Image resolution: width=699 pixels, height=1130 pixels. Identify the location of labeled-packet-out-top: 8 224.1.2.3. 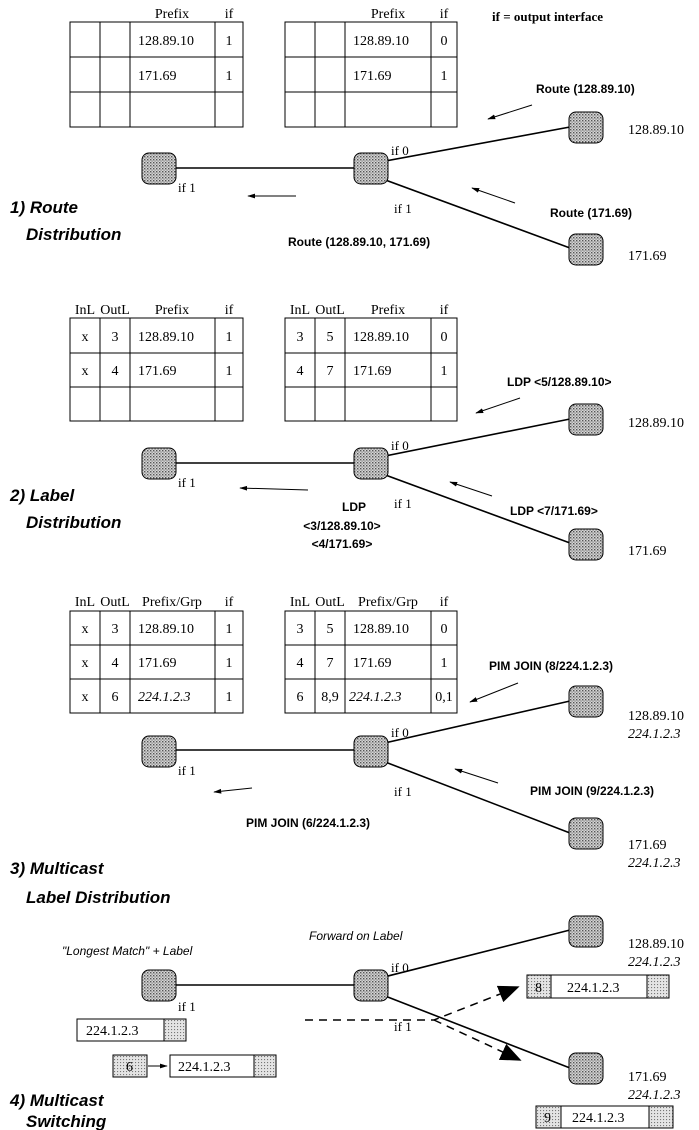
(598, 986).